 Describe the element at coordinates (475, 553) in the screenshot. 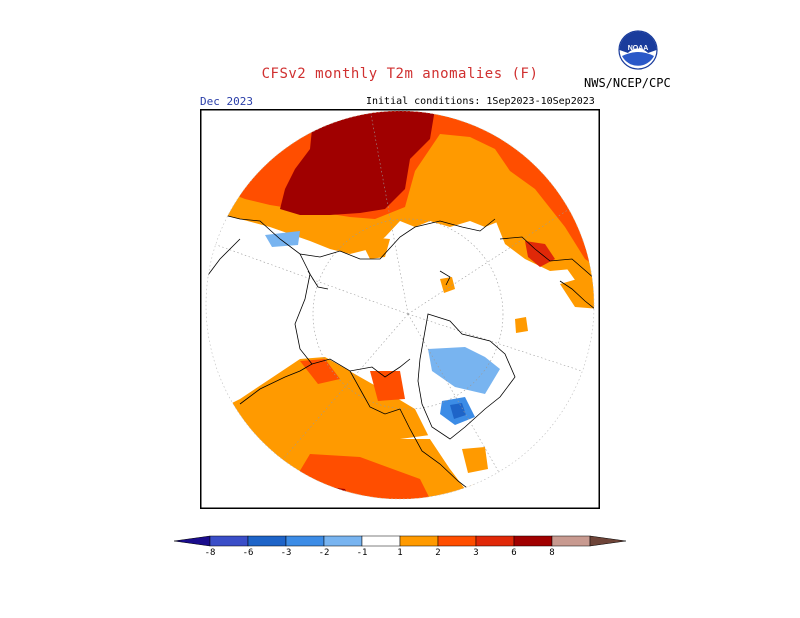

I see `legend-tick-label: 3` at that location.